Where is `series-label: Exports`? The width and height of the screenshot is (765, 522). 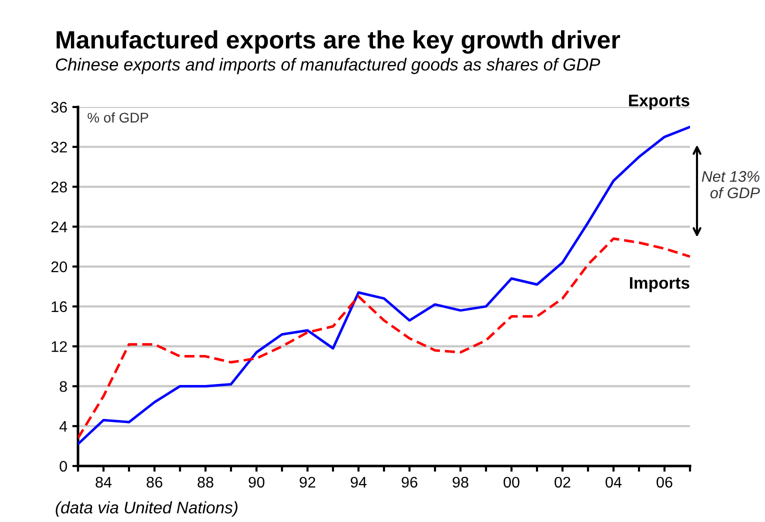
series-label: Exports is located at coordinates (659, 102).